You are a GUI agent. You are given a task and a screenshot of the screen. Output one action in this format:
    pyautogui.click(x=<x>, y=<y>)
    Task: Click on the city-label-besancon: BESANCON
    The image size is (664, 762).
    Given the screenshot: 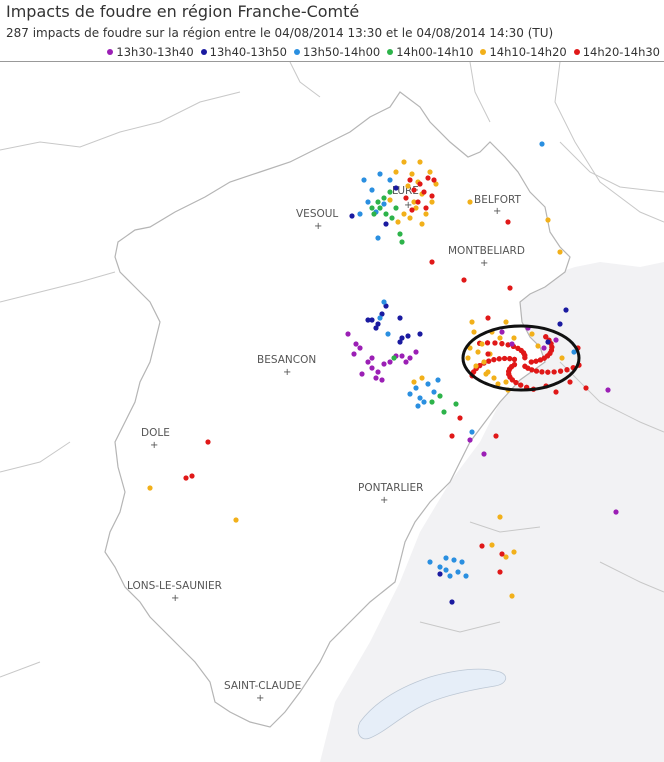 What is the action you would take?
    pyautogui.click(x=286, y=360)
    